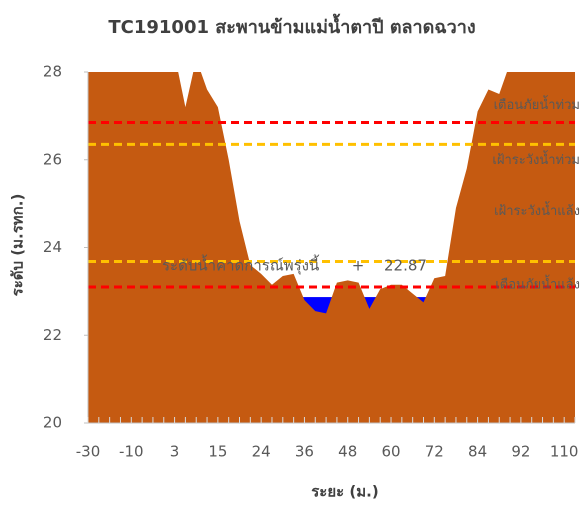 The width and height of the screenshot is (582, 508). Describe the element at coordinates (52, 159) in the screenshot. I see `y-tick-label: 26` at that location.